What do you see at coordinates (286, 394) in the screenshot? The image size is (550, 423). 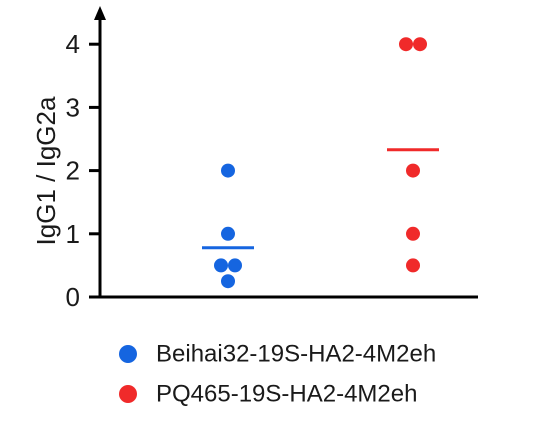 I see `legend-label: PQ465-19S-HA2-4M2eh` at bounding box center [286, 394].